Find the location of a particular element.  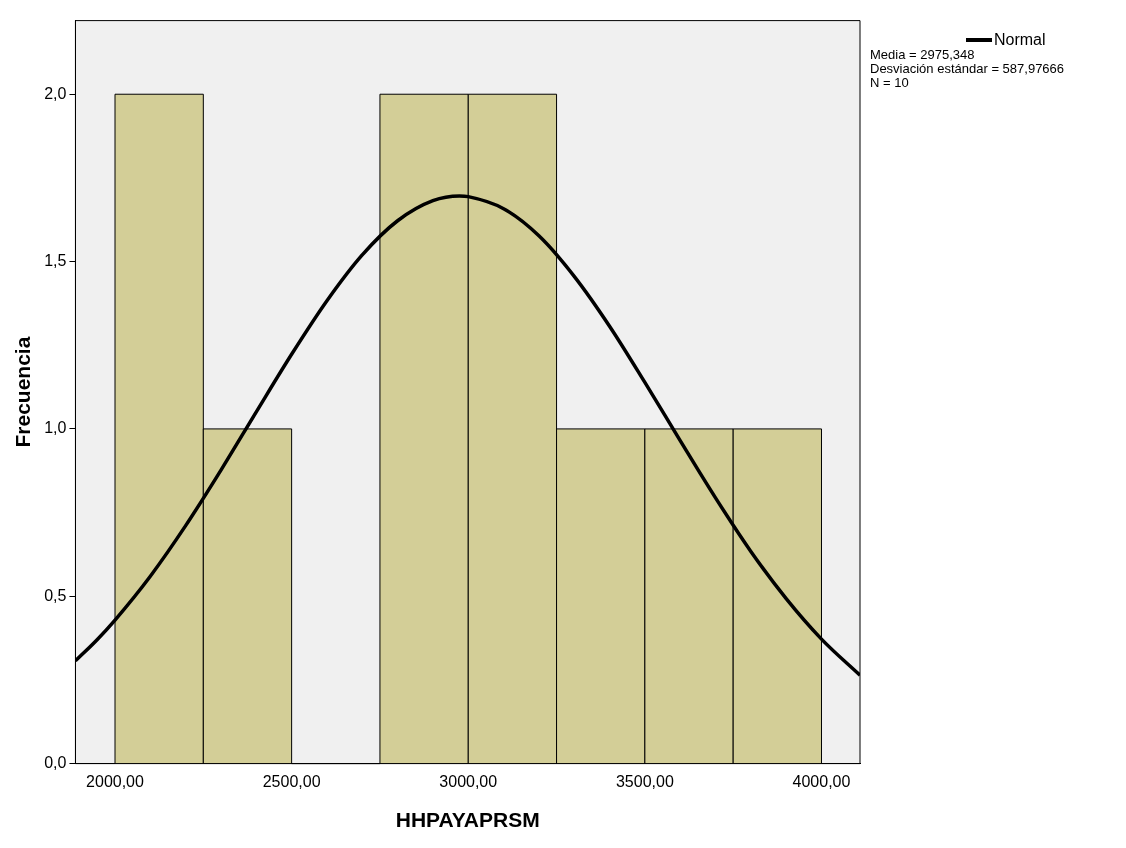

text: N = 10 is located at coordinates (890, 82).